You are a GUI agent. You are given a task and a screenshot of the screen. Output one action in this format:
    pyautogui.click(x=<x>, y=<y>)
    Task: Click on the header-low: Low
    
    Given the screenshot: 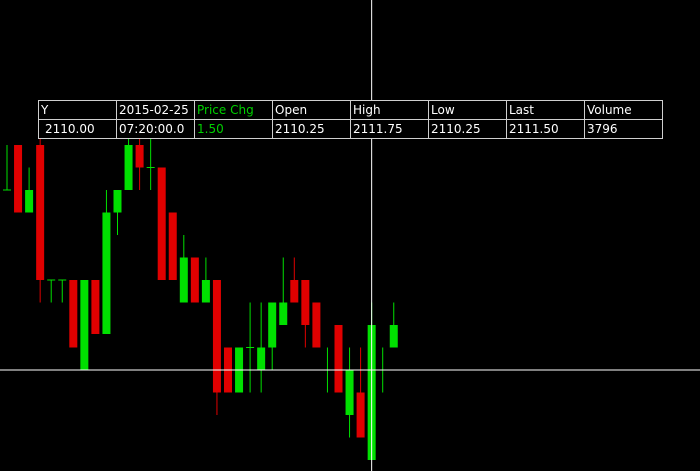 What is the action you would take?
    pyautogui.click(x=467, y=110)
    